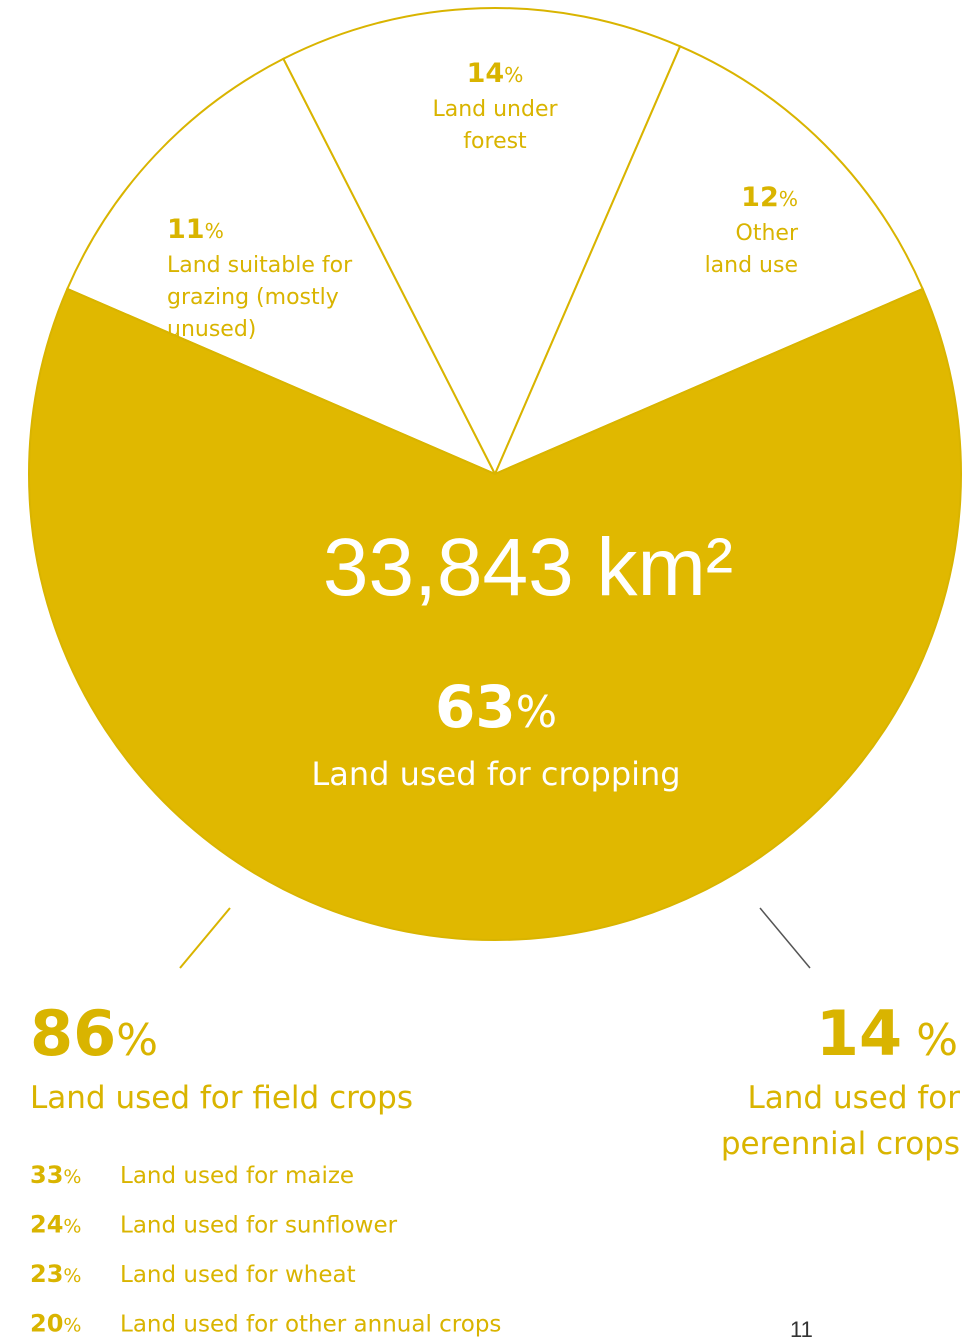  Describe the element at coordinates (801, 1327) in the screenshot. I see `page-number: 11` at that location.